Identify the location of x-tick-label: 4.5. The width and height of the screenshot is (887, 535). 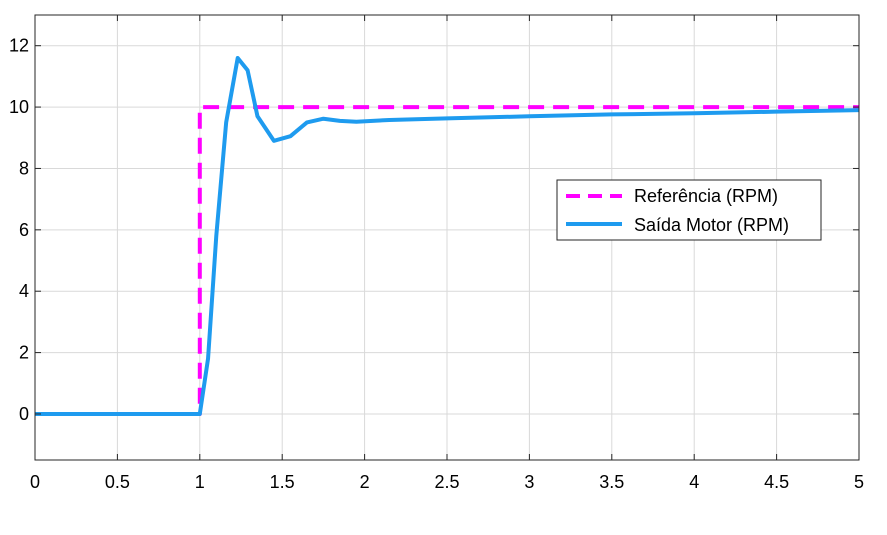
(776, 482).